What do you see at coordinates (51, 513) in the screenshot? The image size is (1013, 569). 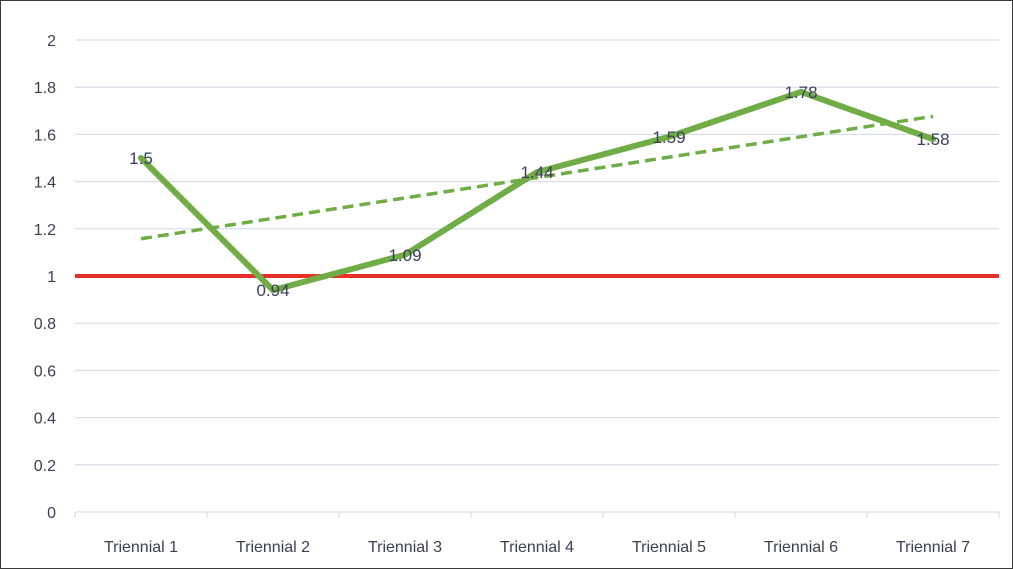 I see `y-tick-label: 0` at bounding box center [51, 513].